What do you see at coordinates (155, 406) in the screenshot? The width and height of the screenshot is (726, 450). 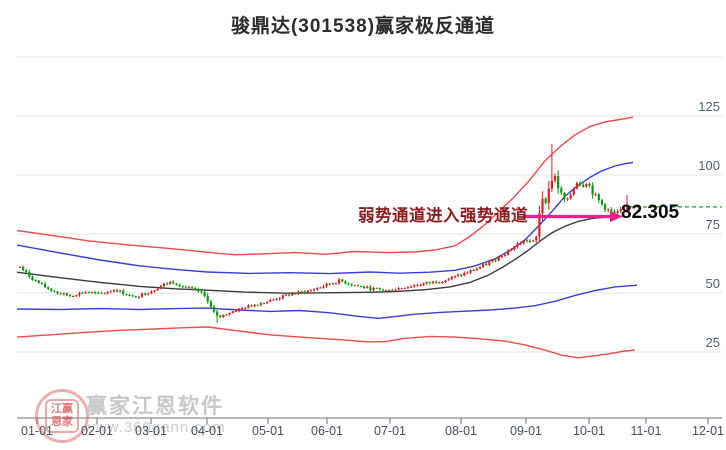 I see `watermark-brand-text: 赢家江恩软件` at bounding box center [155, 406].